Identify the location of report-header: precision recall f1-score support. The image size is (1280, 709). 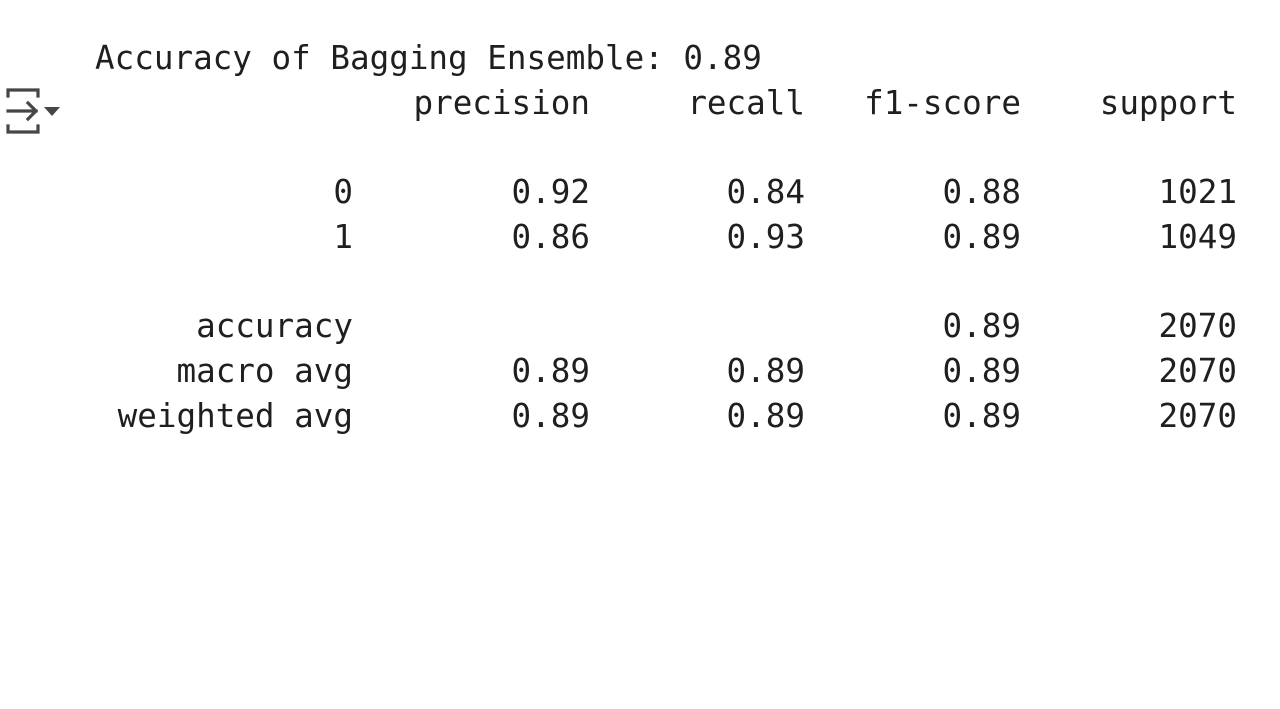
(666, 103).